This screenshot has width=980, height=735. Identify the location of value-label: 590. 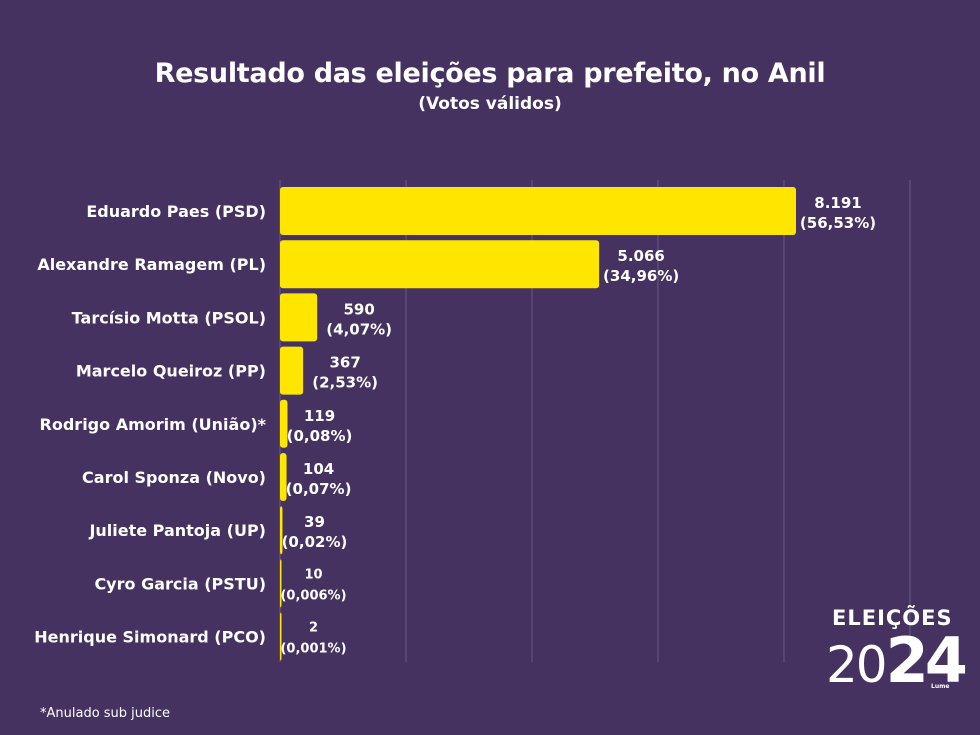
(359, 309).